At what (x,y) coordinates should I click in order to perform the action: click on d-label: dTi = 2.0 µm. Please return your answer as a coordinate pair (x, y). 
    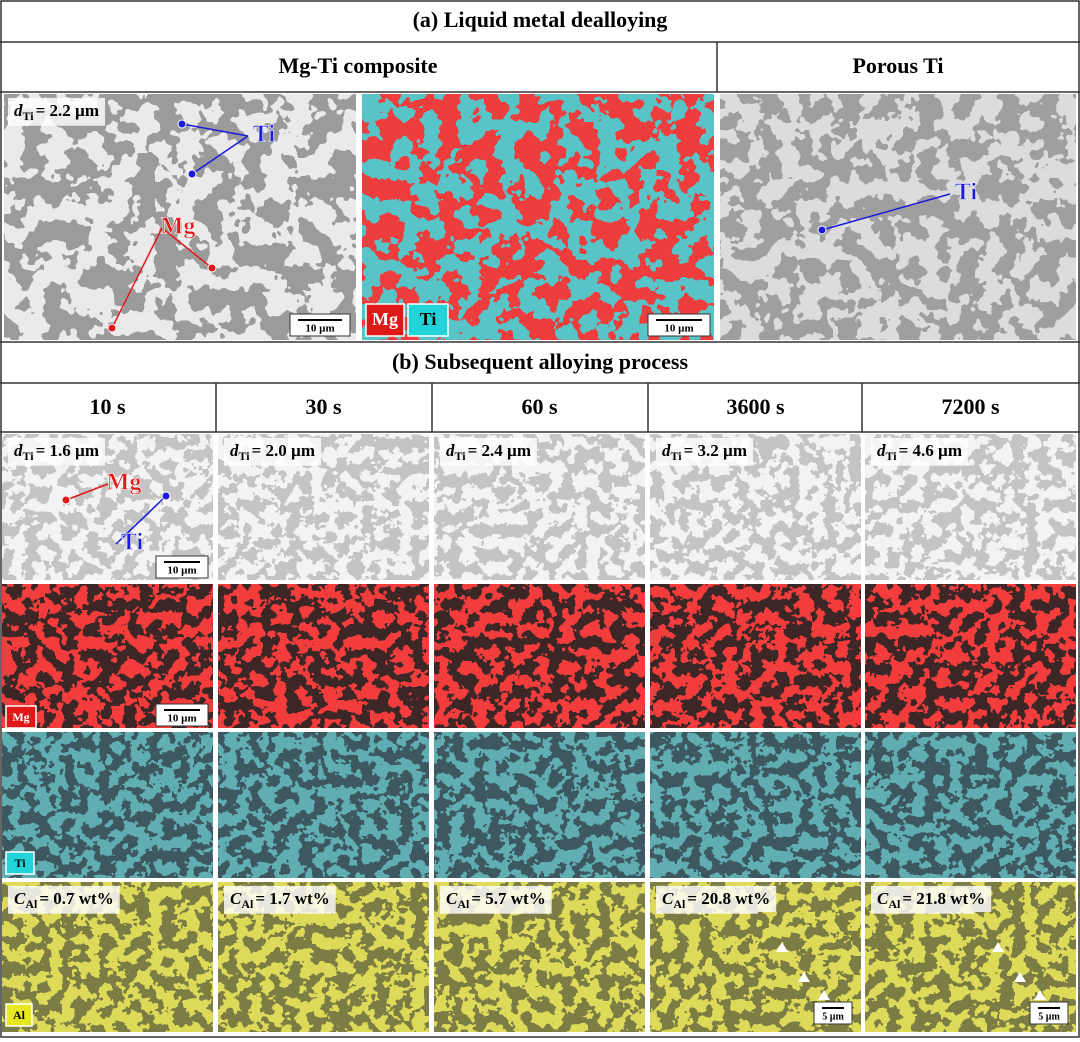
    Looking at the image, I should click on (273, 451).